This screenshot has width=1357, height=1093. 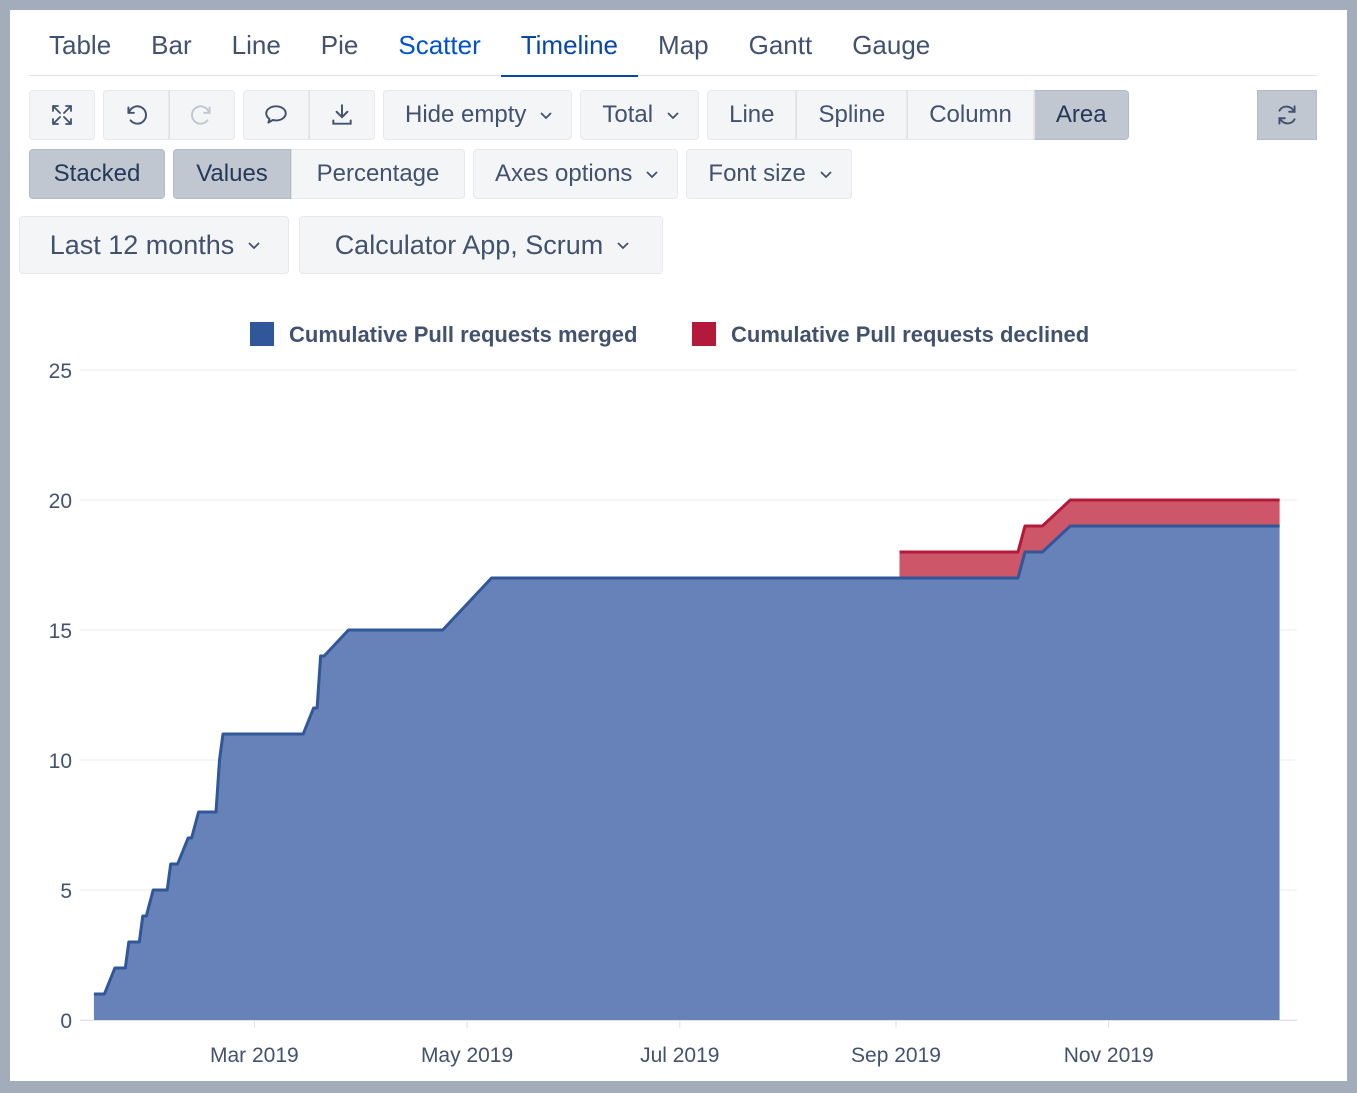 What do you see at coordinates (467, 1055) in the screenshot?
I see `x-tick-label: May 2019` at bounding box center [467, 1055].